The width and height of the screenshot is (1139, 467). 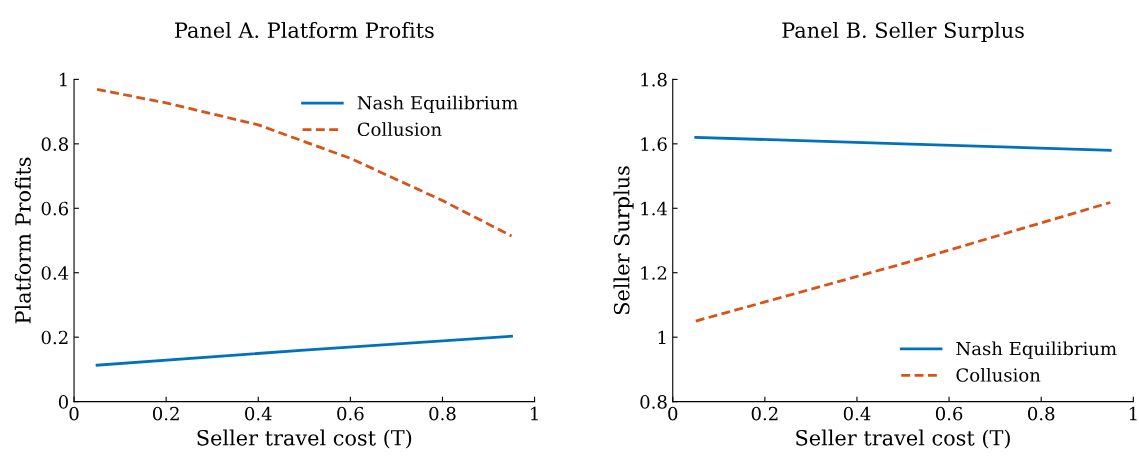 I want to click on y-tick-label: 1.6, so click(x=654, y=144).